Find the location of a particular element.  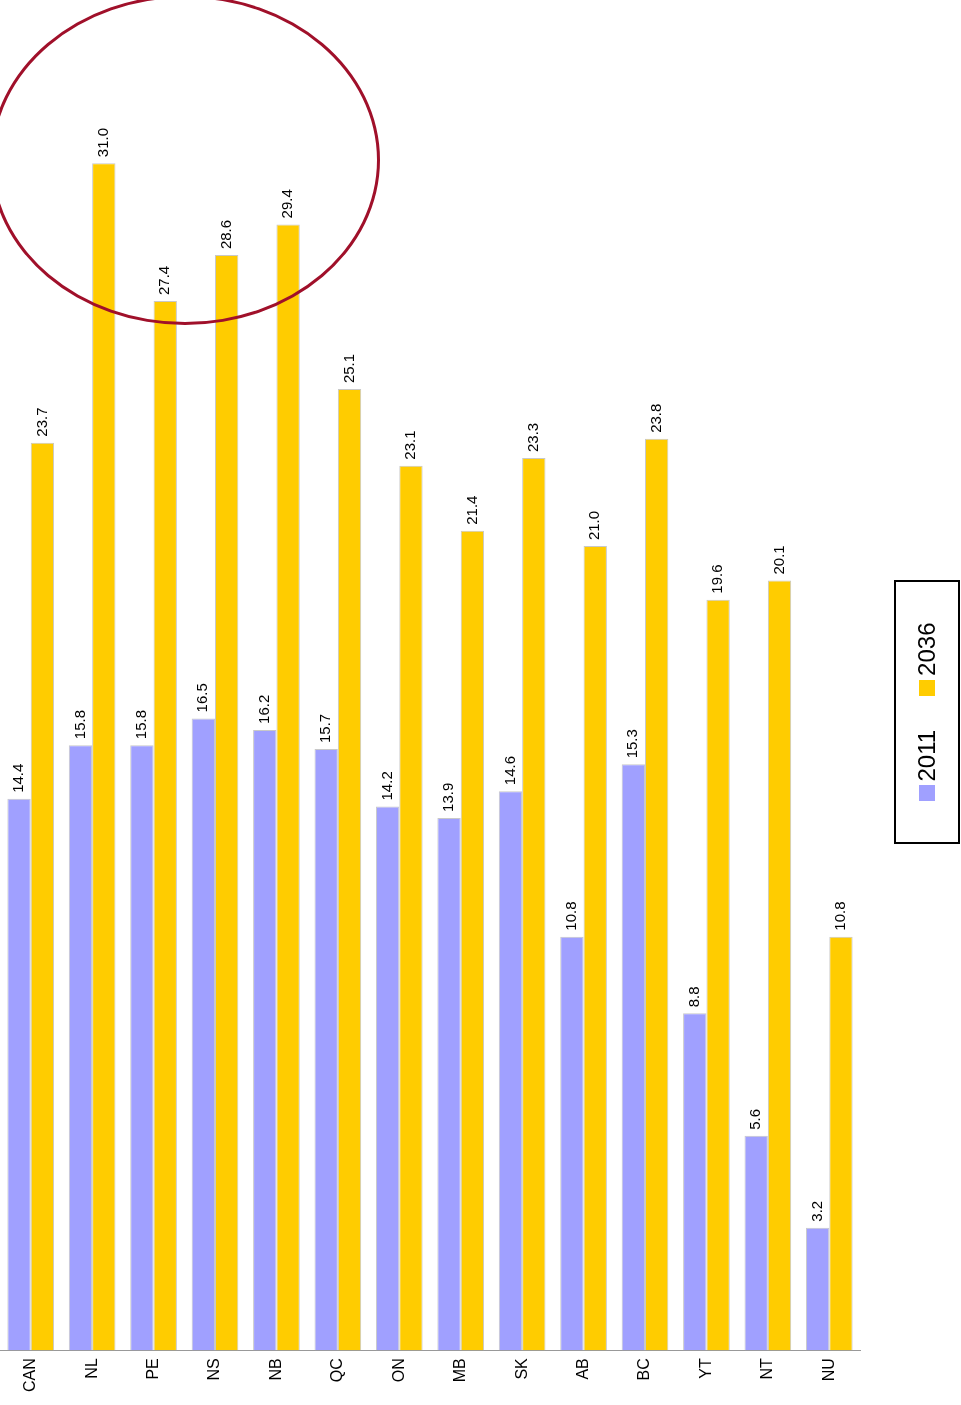

data-label: 13.9 is located at coordinates (448, 797).